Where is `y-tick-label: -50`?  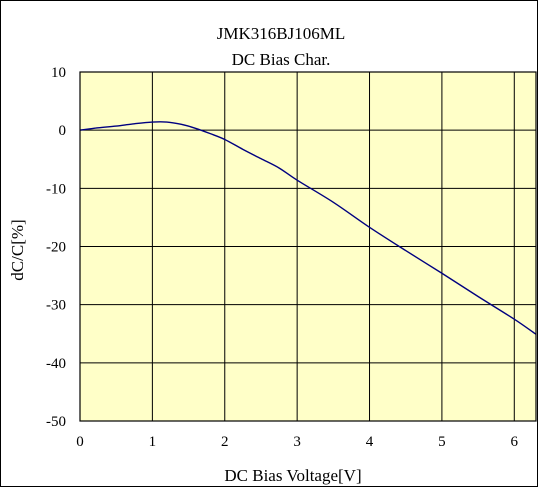 y-tick-label: -50 is located at coordinates (56, 422).